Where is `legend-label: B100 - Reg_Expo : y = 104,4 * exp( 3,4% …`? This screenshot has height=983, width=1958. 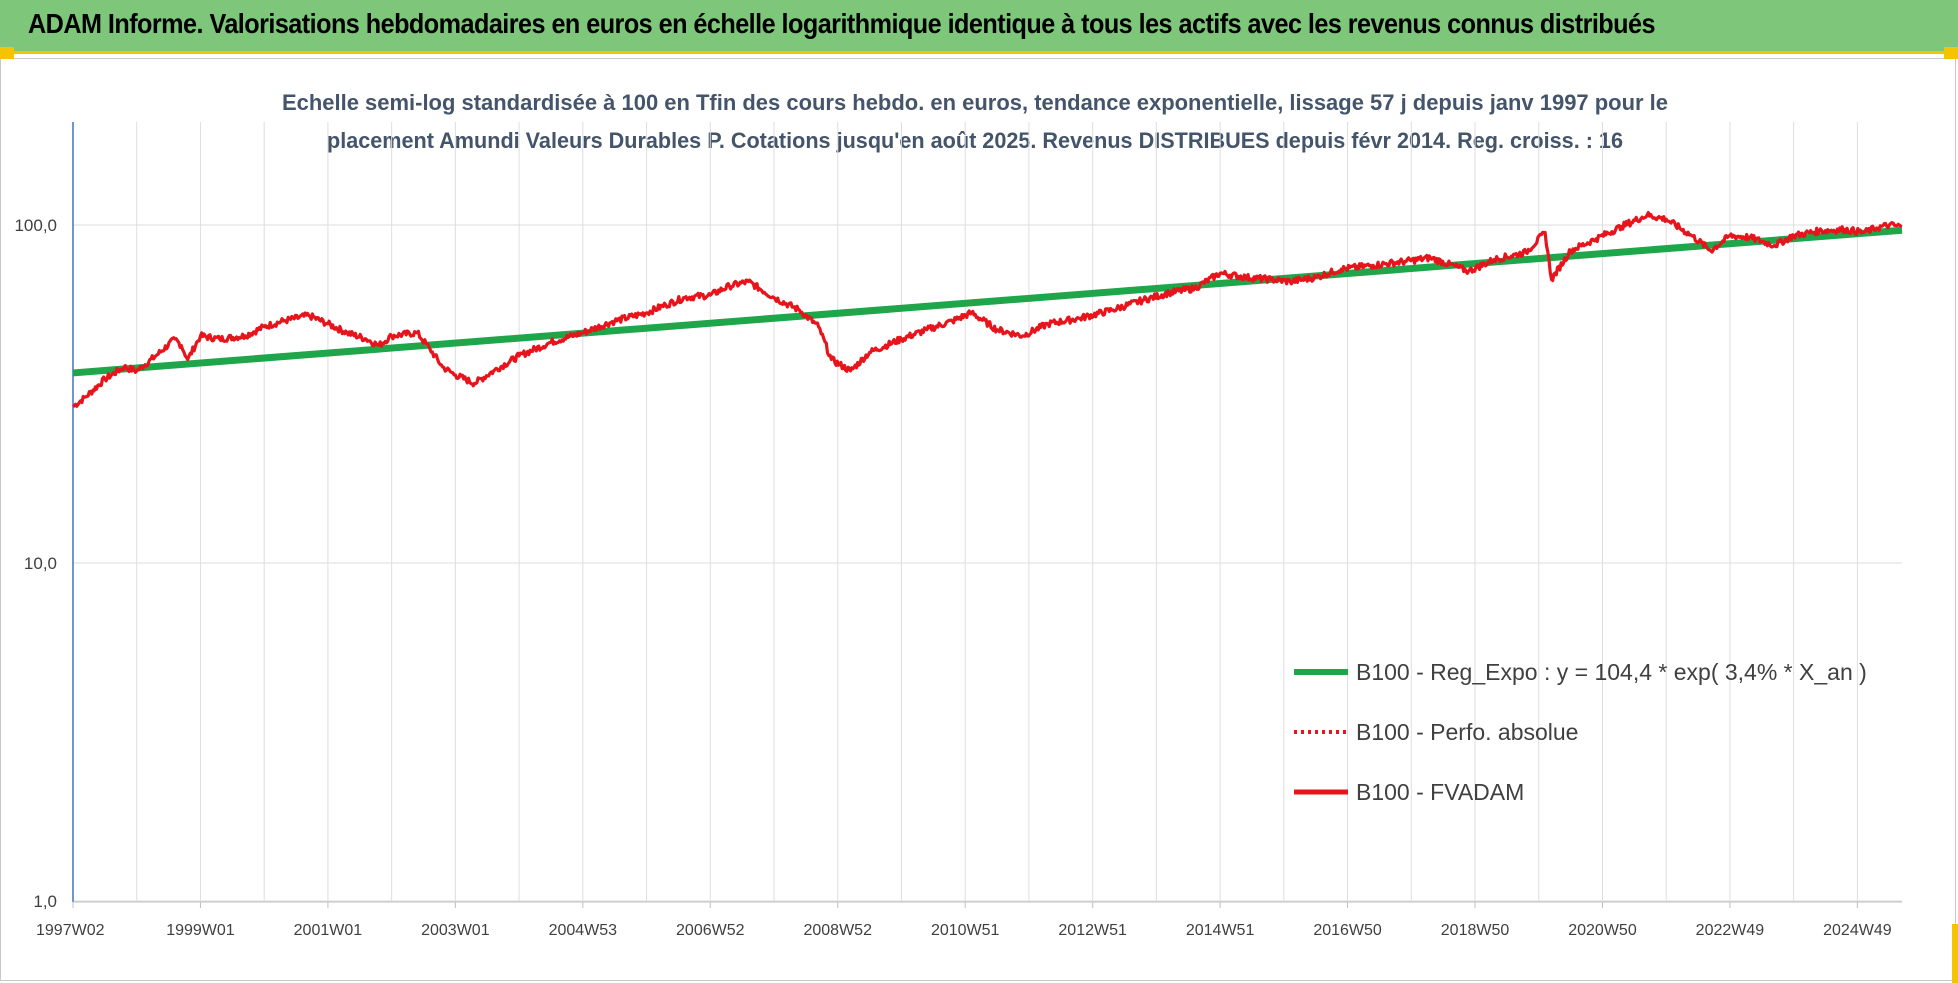 legend-label: B100 - Reg_Expo : y = 104,4 * exp( 3,4% … is located at coordinates (1611, 672).